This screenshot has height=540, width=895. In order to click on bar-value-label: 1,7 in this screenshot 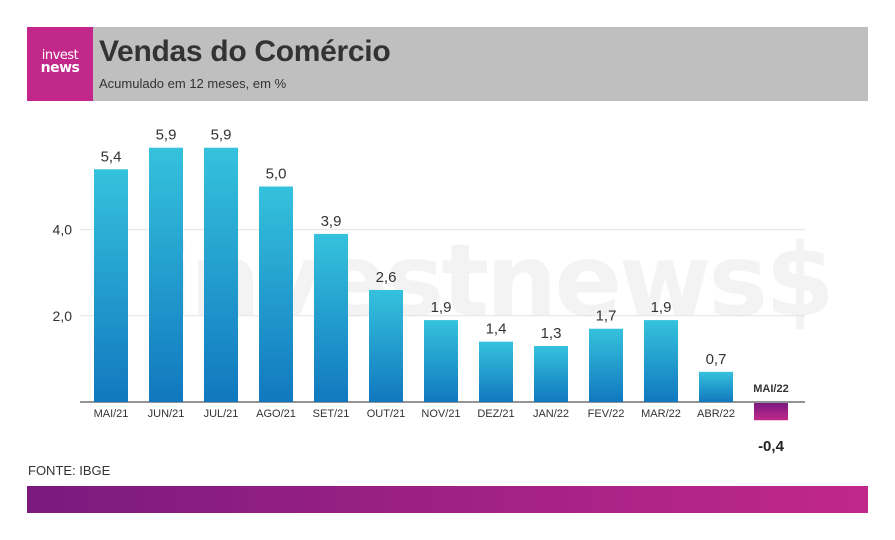, I will do `click(606, 316)`.